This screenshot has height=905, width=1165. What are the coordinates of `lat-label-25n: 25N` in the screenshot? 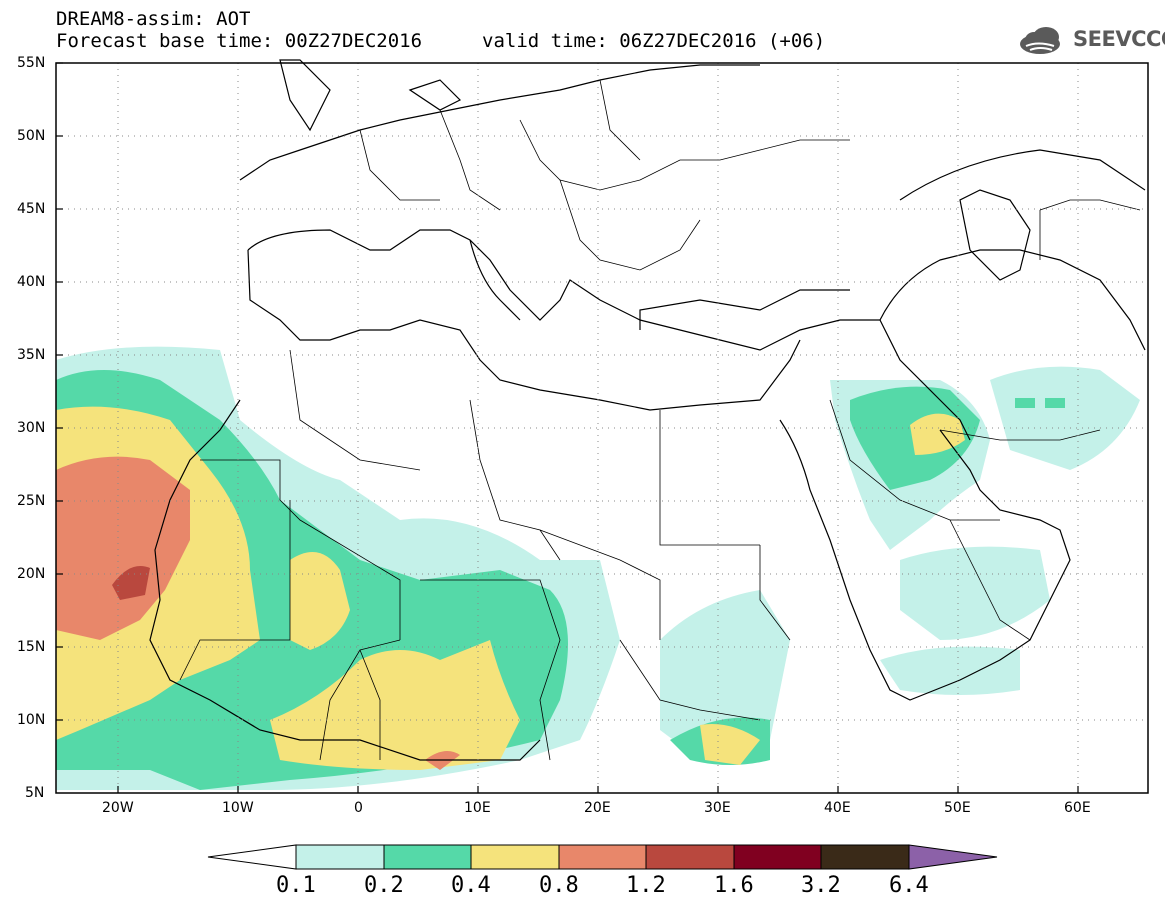 It's located at (31, 501).